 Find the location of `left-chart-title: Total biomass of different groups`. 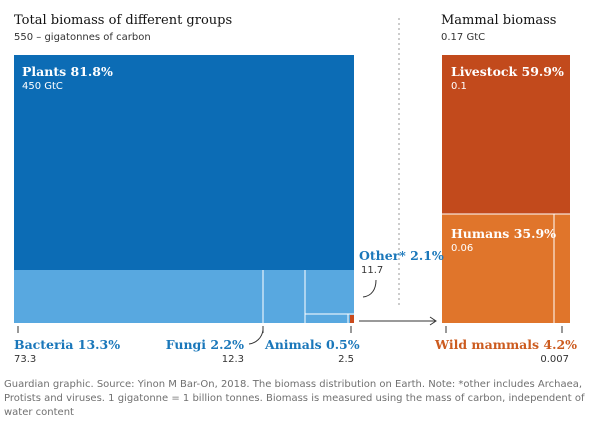

left-chart-title: Total biomass of different groups is located at coordinates (123, 20).